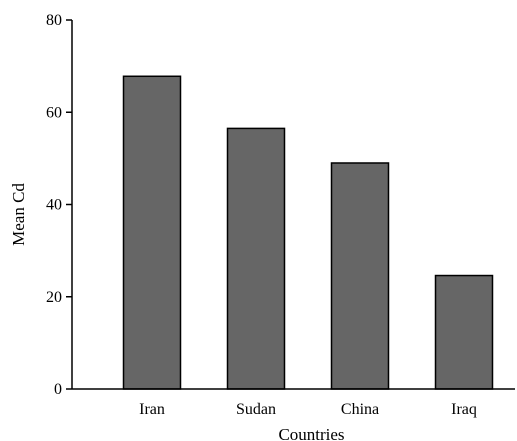 The image size is (517, 441). What do you see at coordinates (54, 297) in the screenshot?
I see `y-tick-label: 20` at bounding box center [54, 297].